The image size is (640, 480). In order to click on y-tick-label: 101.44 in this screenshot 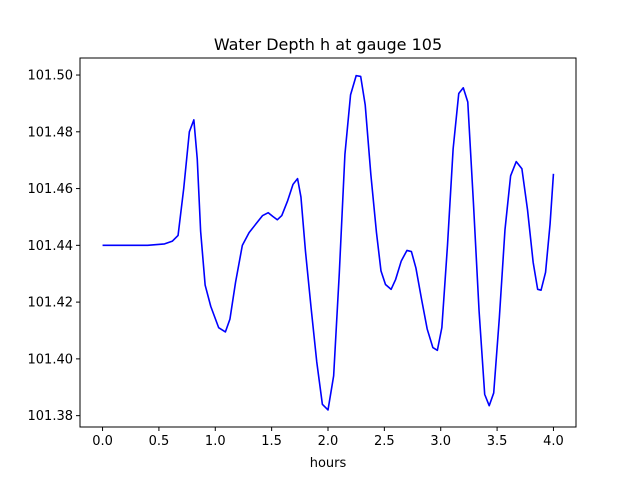, I will do `click(51, 246)`.